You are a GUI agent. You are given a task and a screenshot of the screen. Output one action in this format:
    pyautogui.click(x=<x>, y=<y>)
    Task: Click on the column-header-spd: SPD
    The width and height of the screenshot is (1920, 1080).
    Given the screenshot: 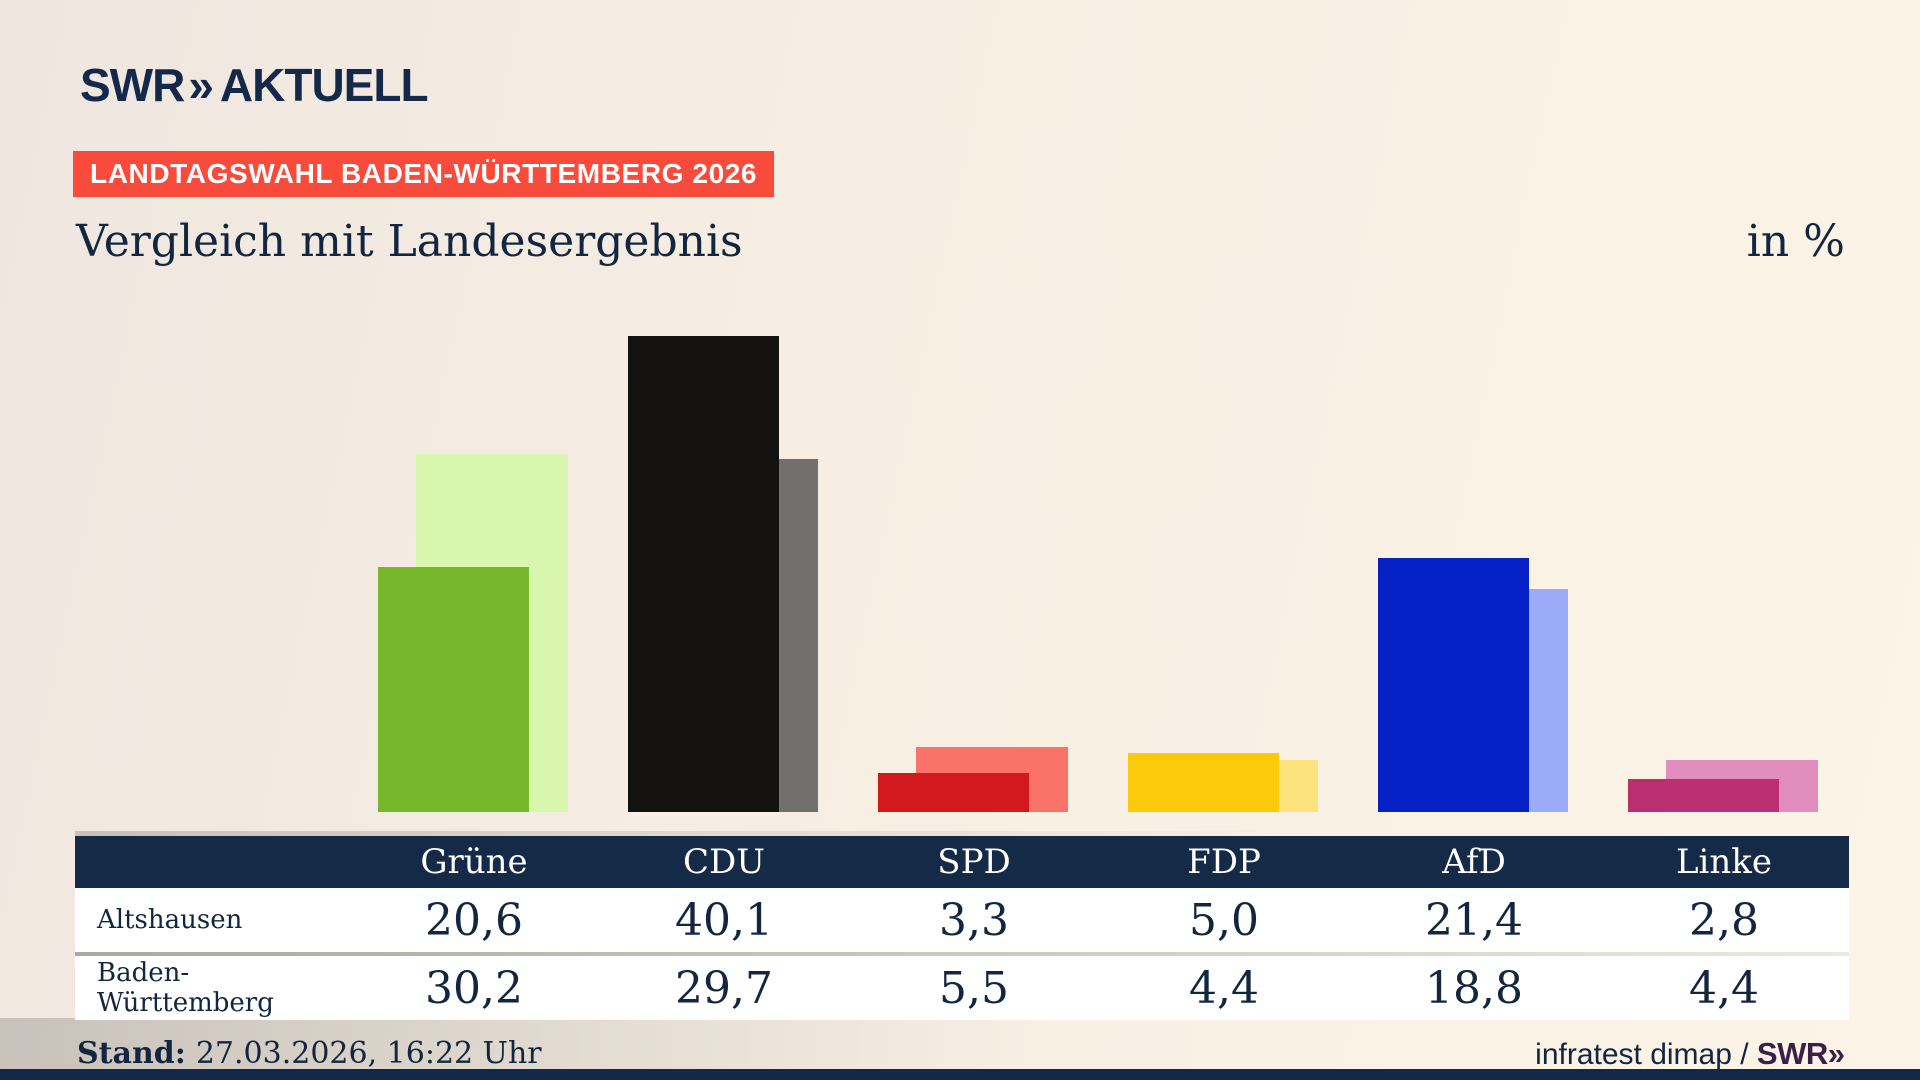 What is the action you would take?
    pyautogui.click(x=974, y=862)
    